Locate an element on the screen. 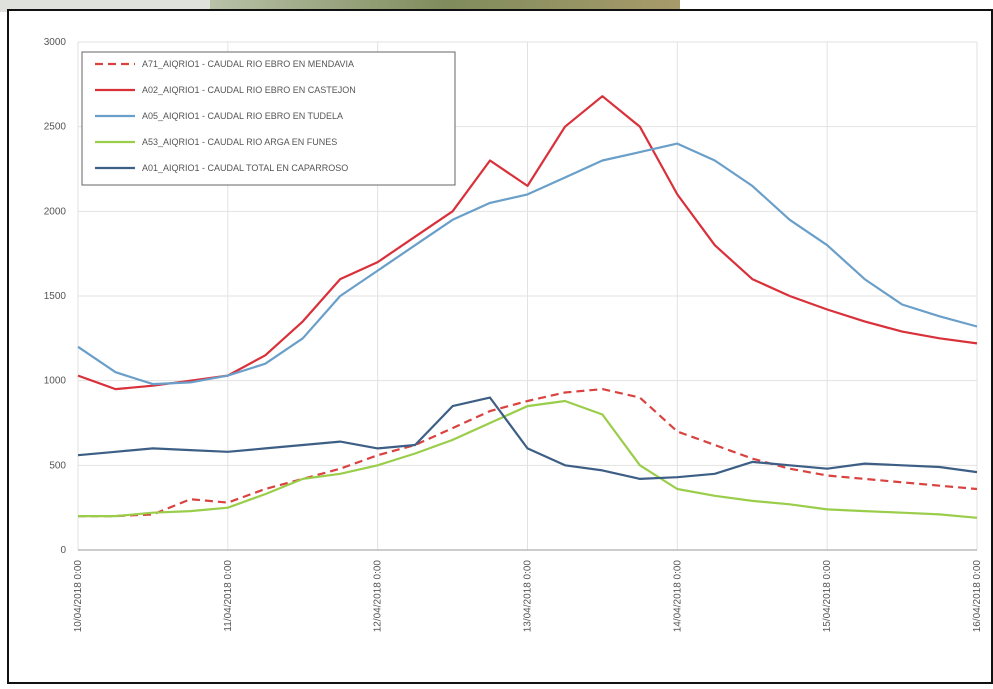 The image size is (993, 689). legend-label: A05_AIQRIO1 - CAUDAL RIO EBRO EN TUDELA is located at coordinates (242, 116).